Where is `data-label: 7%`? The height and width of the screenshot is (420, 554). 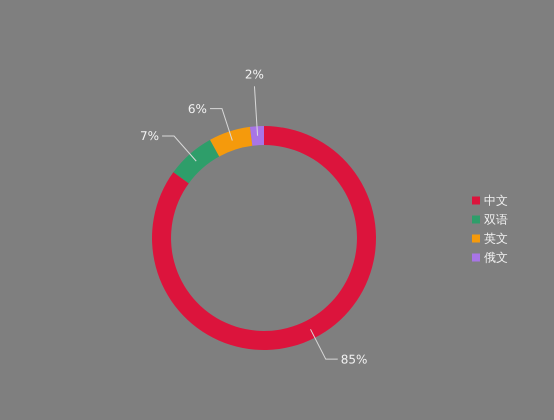
data-label: 7% is located at coordinates (150, 136).